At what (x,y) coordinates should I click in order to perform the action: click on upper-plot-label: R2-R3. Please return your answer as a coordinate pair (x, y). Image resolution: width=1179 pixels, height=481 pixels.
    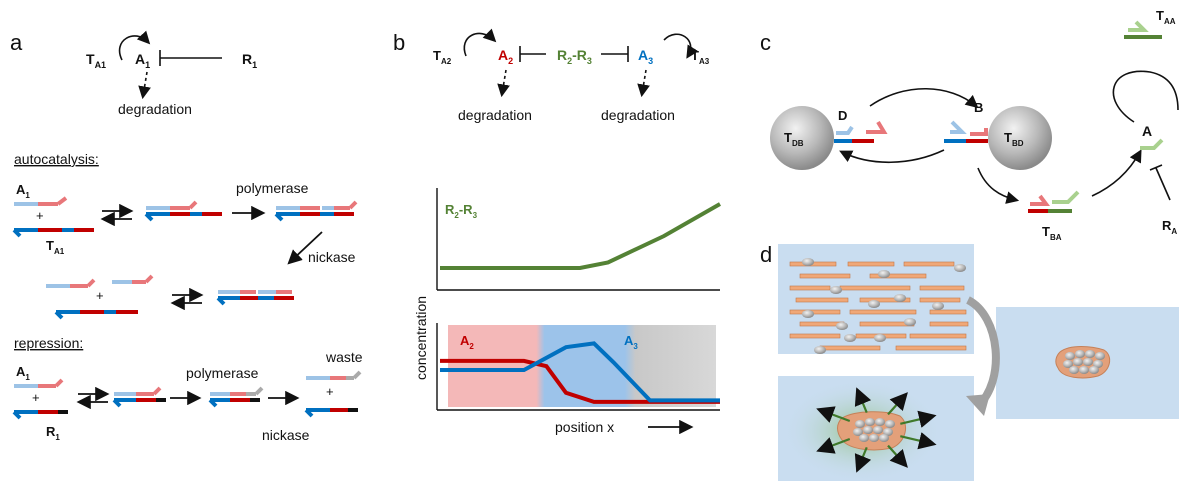
    Looking at the image, I should click on (461, 211).